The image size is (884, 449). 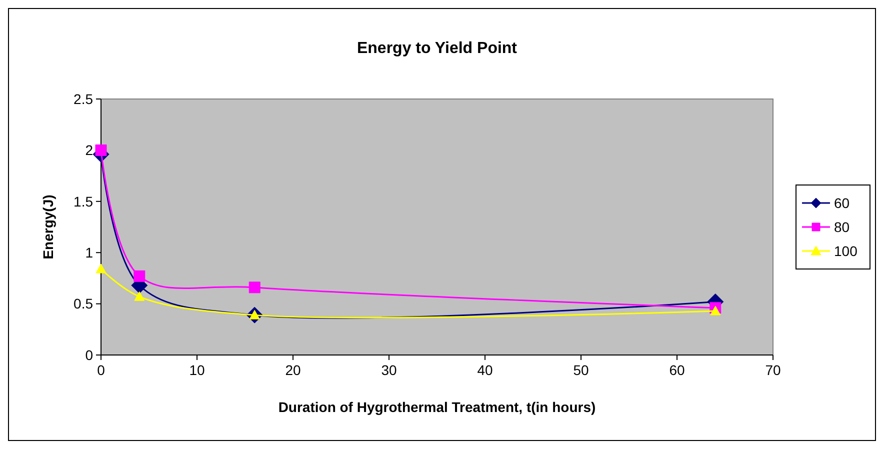 I want to click on legend-label: 60, so click(x=842, y=202).